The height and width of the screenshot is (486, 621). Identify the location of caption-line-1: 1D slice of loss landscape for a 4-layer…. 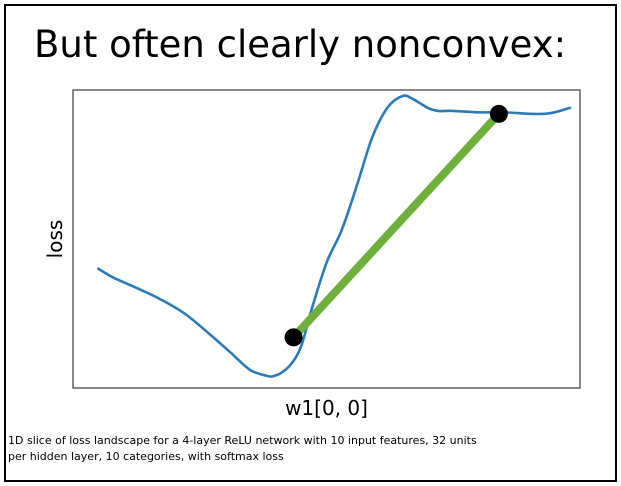
(242, 440).